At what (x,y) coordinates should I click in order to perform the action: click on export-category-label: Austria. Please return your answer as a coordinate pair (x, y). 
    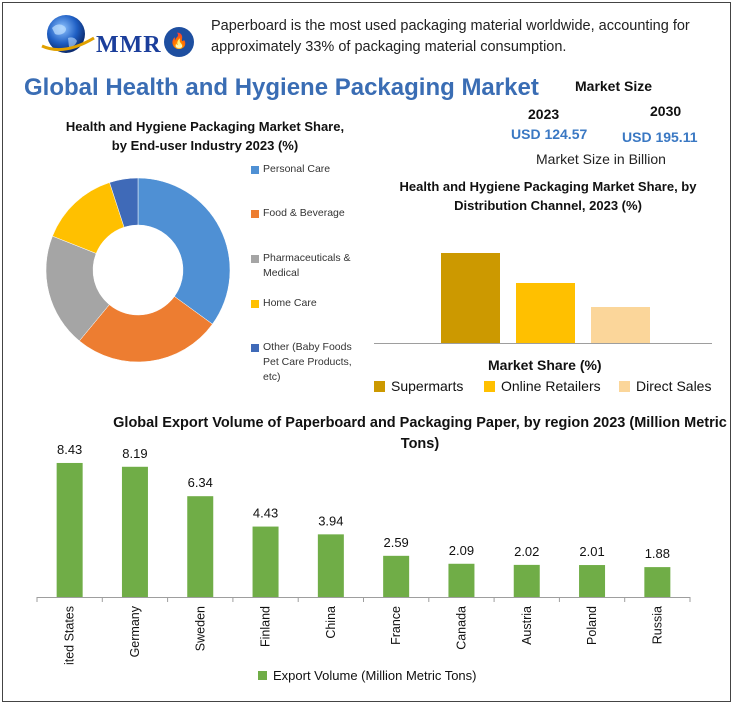
    Looking at the image, I should click on (527, 625).